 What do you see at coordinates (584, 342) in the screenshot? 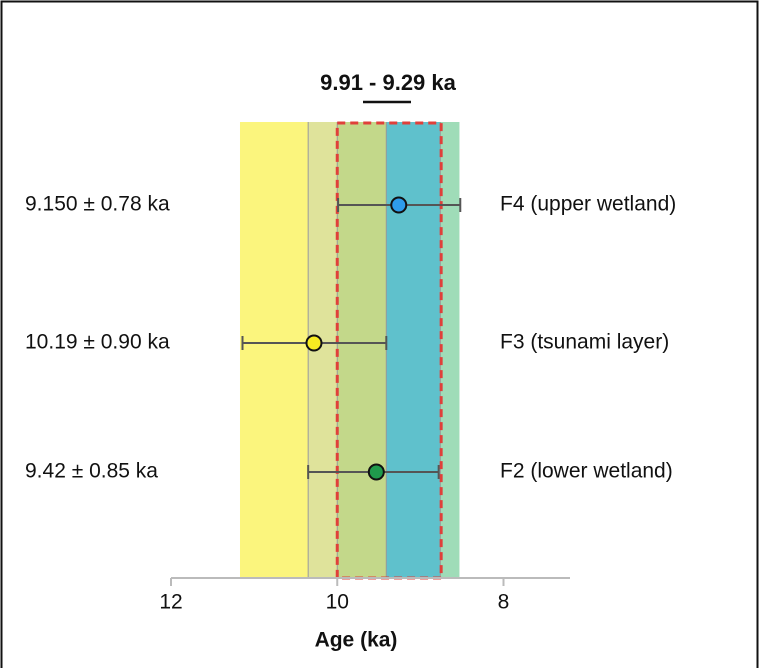
I see `point-name: F3 (tsunami layer)` at bounding box center [584, 342].